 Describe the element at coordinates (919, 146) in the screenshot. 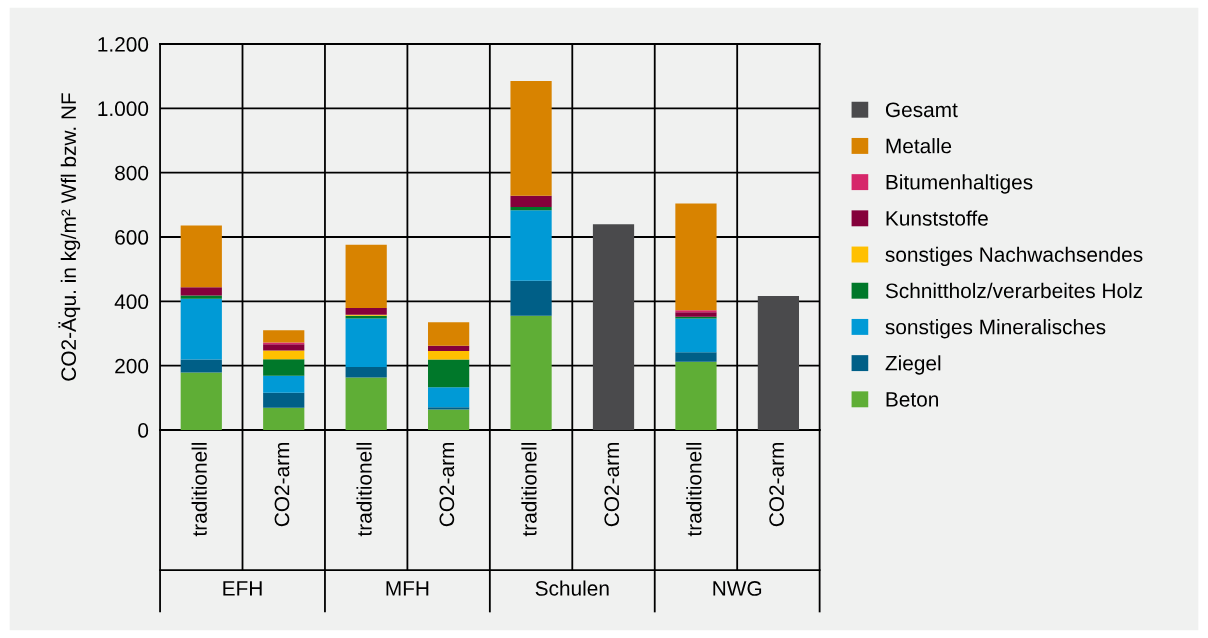

I see `legend-label: Metalle` at that location.